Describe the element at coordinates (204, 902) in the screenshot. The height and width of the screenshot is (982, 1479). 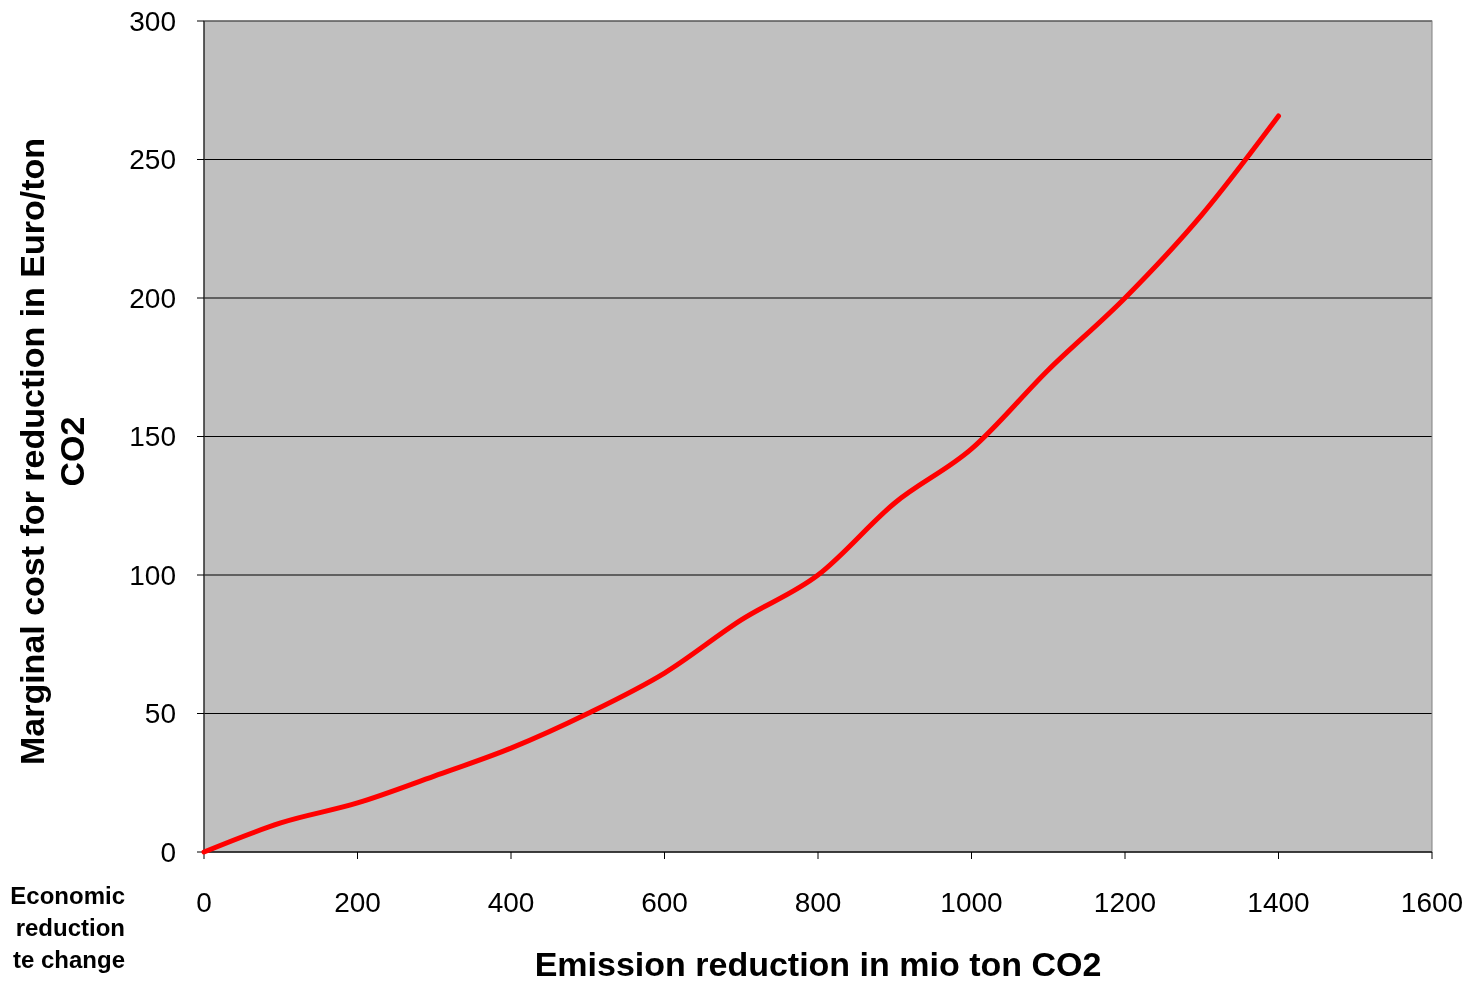
I see `x-tick-label: 0` at that location.